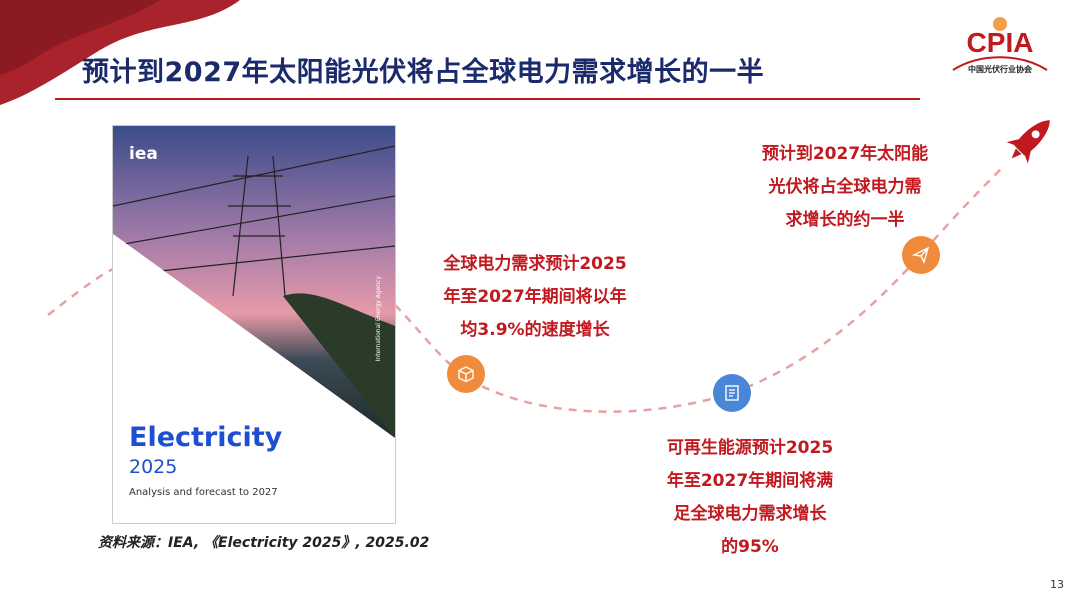 The image size is (1080, 608). What do you see at coordinates (423, 72) in the screenshot?
I see `page-title: 预计到2027年太阳能光伏将占全球电力需求增长的一半` at bounding box center [423, 72].